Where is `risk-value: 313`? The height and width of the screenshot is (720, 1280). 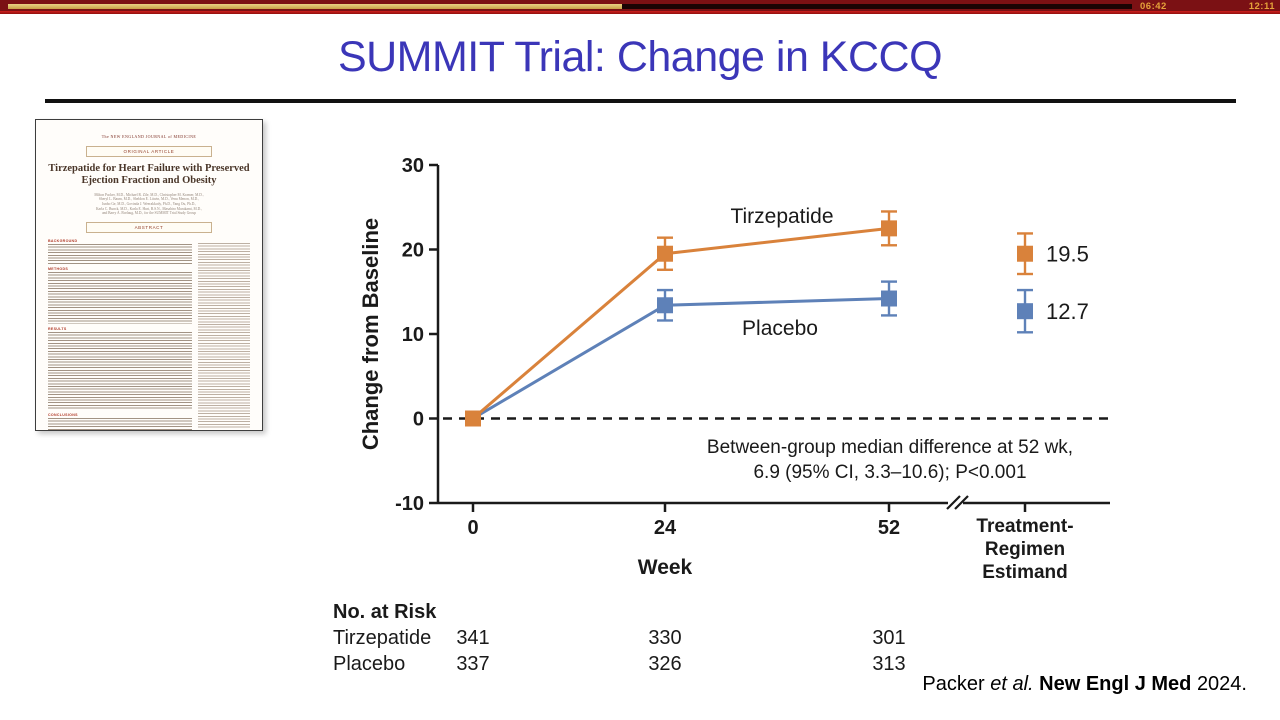 risk-value: 313 is located at coordinates (888, 664).